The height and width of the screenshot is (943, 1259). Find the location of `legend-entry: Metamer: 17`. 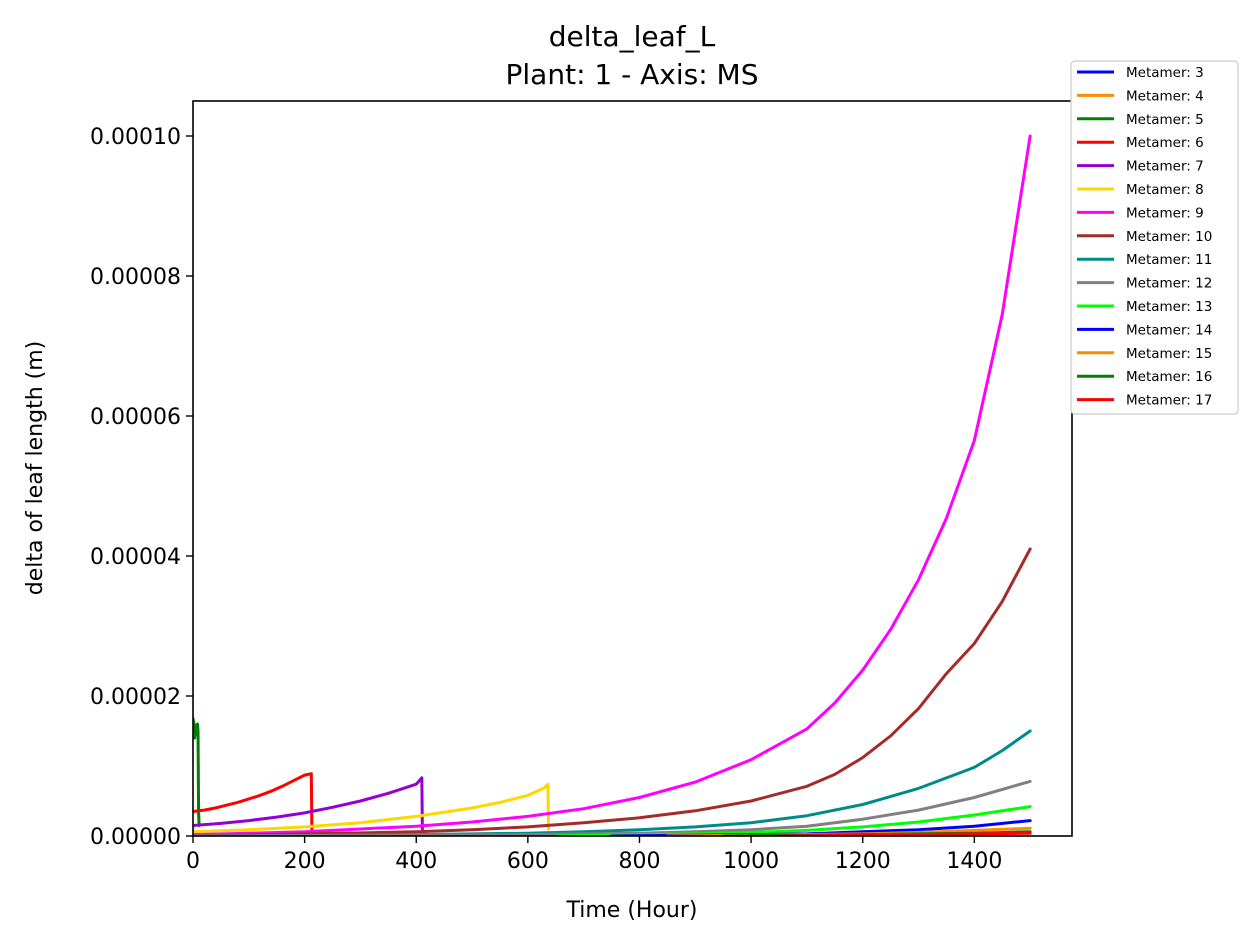

legend-entry: Metamer: 17 is located at coordinates (1169, 401).